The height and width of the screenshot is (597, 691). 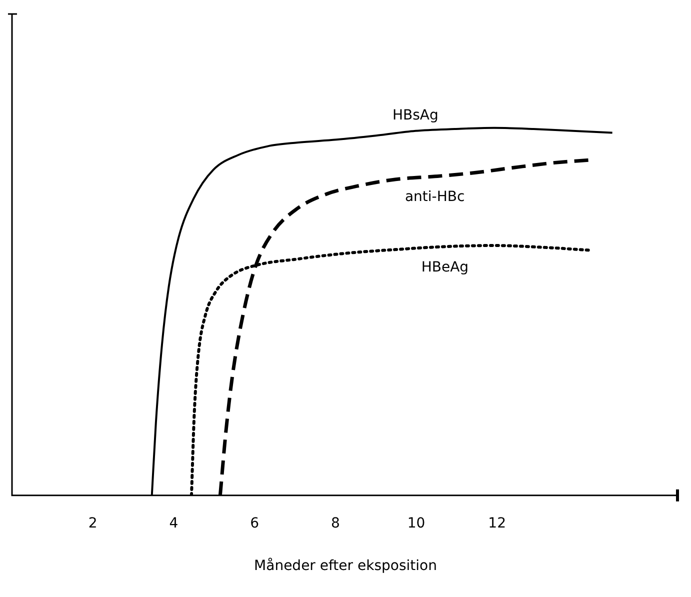 I want to click on x-tick-label: 4, so click(x=173, y=523).